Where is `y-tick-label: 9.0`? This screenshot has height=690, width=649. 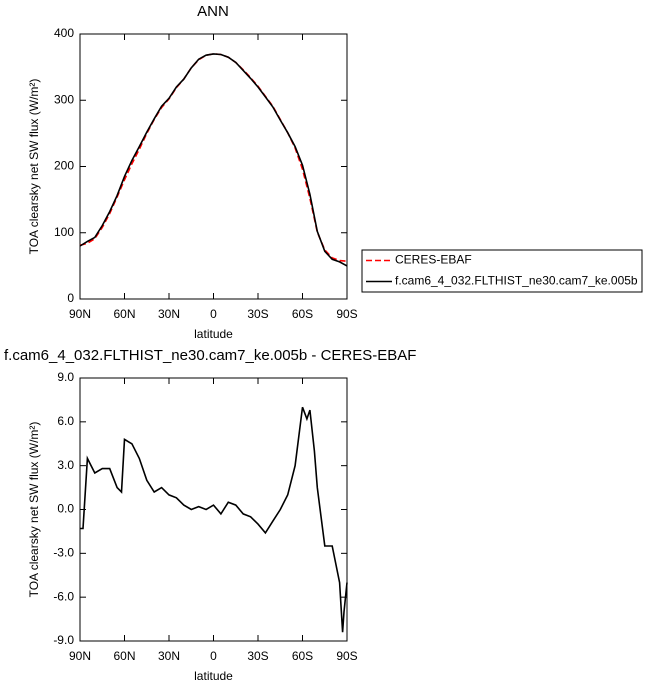
y-tick-label: 9.0 is located at coordinates (65, 377).